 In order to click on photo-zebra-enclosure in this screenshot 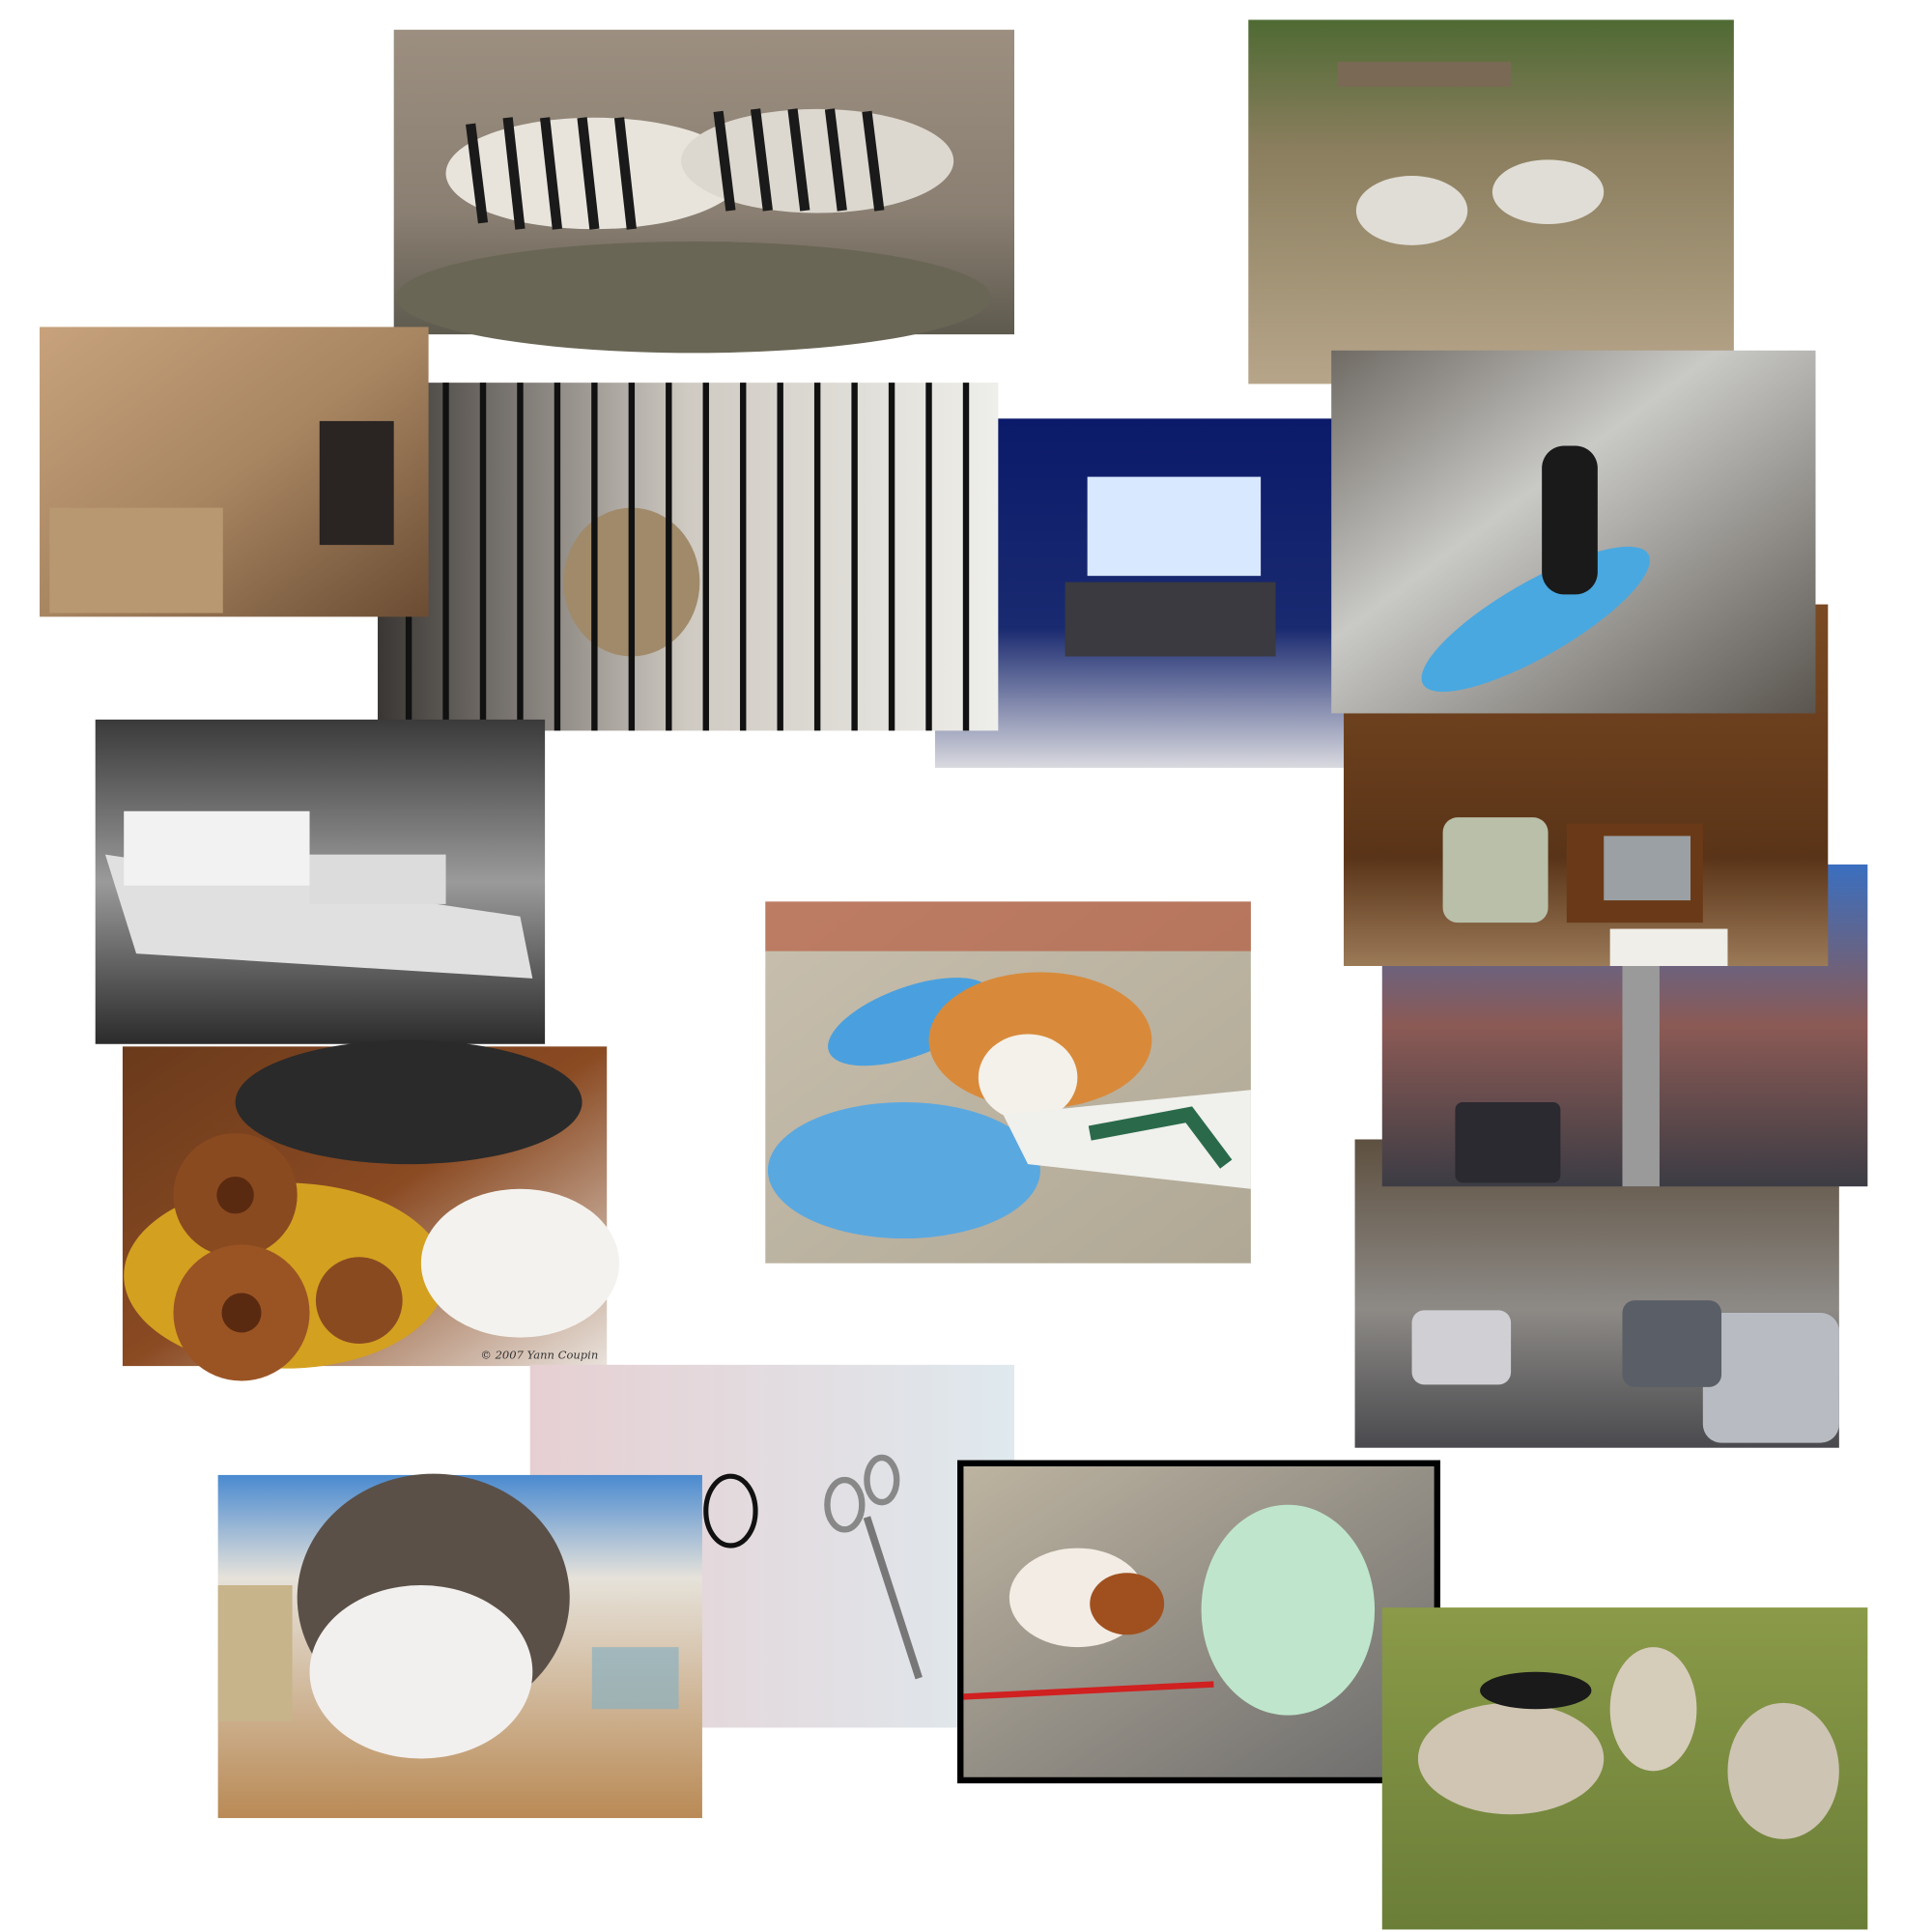, I will do `click(1491, 201)`.